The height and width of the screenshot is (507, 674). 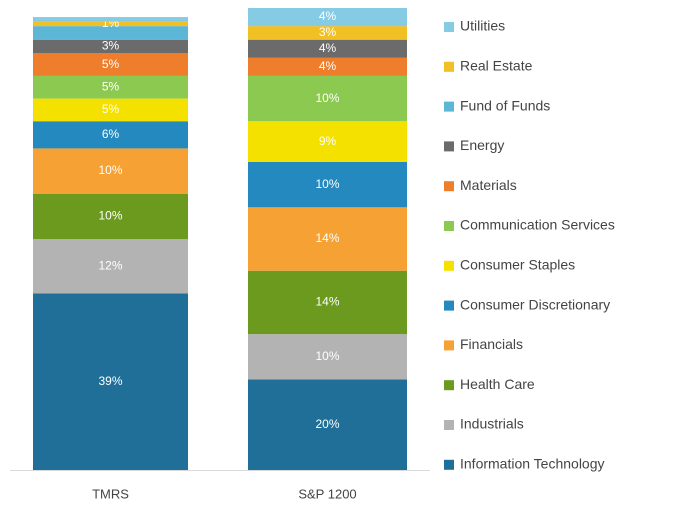 I want to click on legend-label: Consumer Discretionary, so click(x=535, y=304).